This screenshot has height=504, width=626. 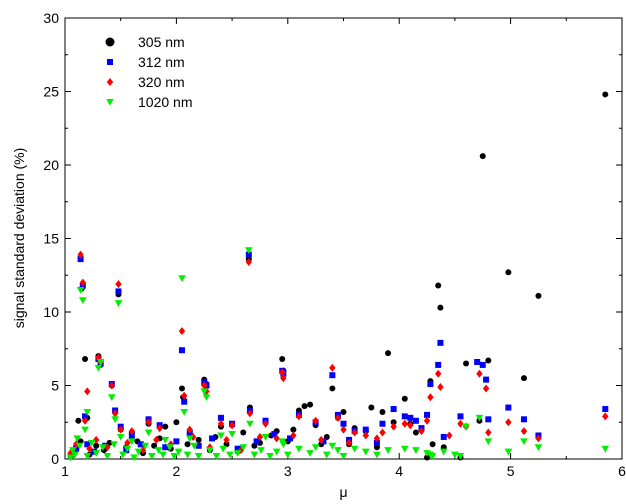 I want to click on x-tick-label: 5, so click(x=511, y=471).